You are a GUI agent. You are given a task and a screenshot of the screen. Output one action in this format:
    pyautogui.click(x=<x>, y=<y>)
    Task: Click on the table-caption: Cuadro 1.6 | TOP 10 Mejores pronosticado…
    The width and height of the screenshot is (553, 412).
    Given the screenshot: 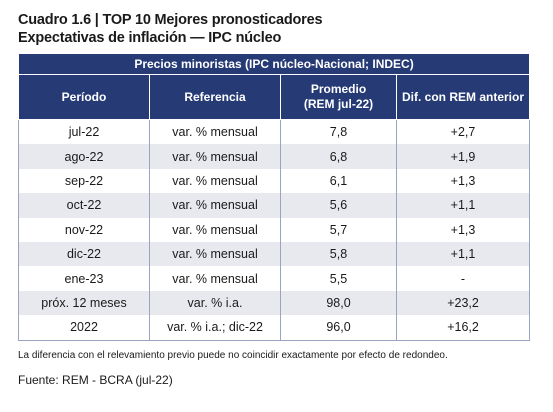 What is the action you would take?
    pyautogui.click(x=170, y=29)
    